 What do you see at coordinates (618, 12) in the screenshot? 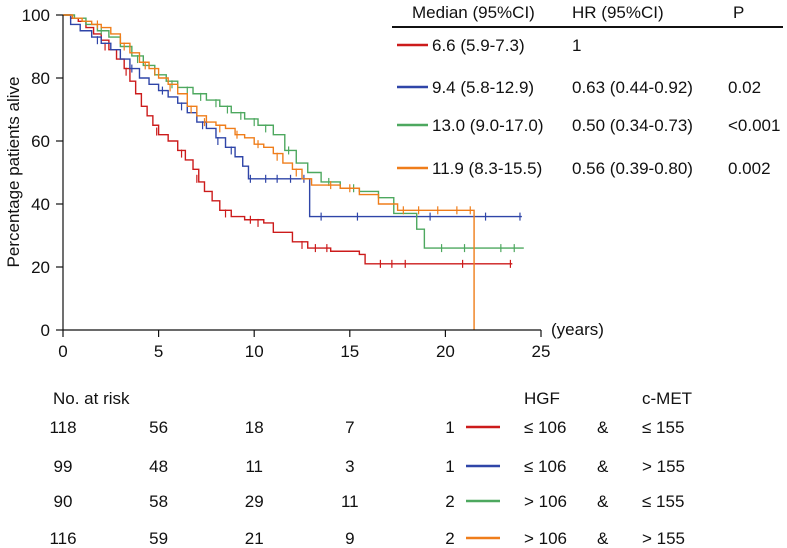
I see `legend-header-hr: HR (95%CI)` at bounding box center [618, 12].